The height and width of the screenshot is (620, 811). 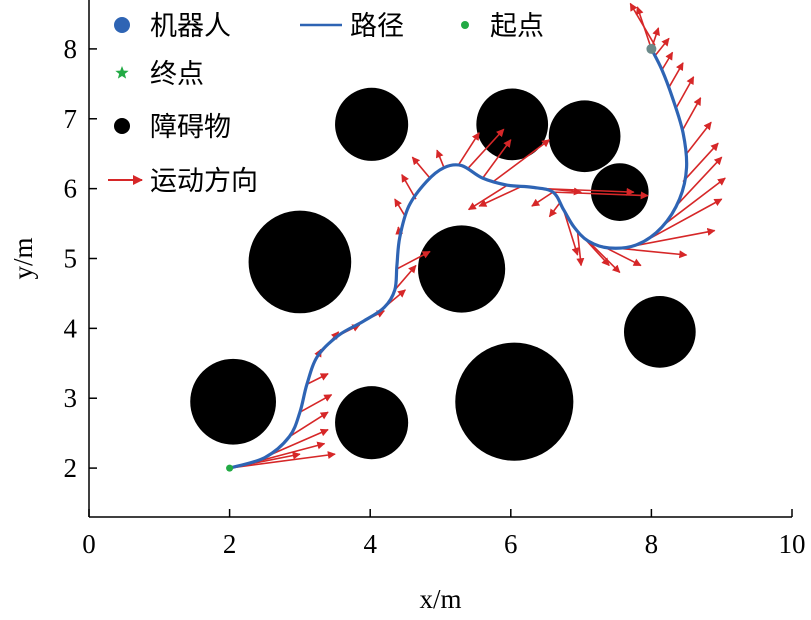 What do you see at coordinates (71, 398) in the screenshot?
I see `y-tick-label: 3` at bounding box center [71, 398].